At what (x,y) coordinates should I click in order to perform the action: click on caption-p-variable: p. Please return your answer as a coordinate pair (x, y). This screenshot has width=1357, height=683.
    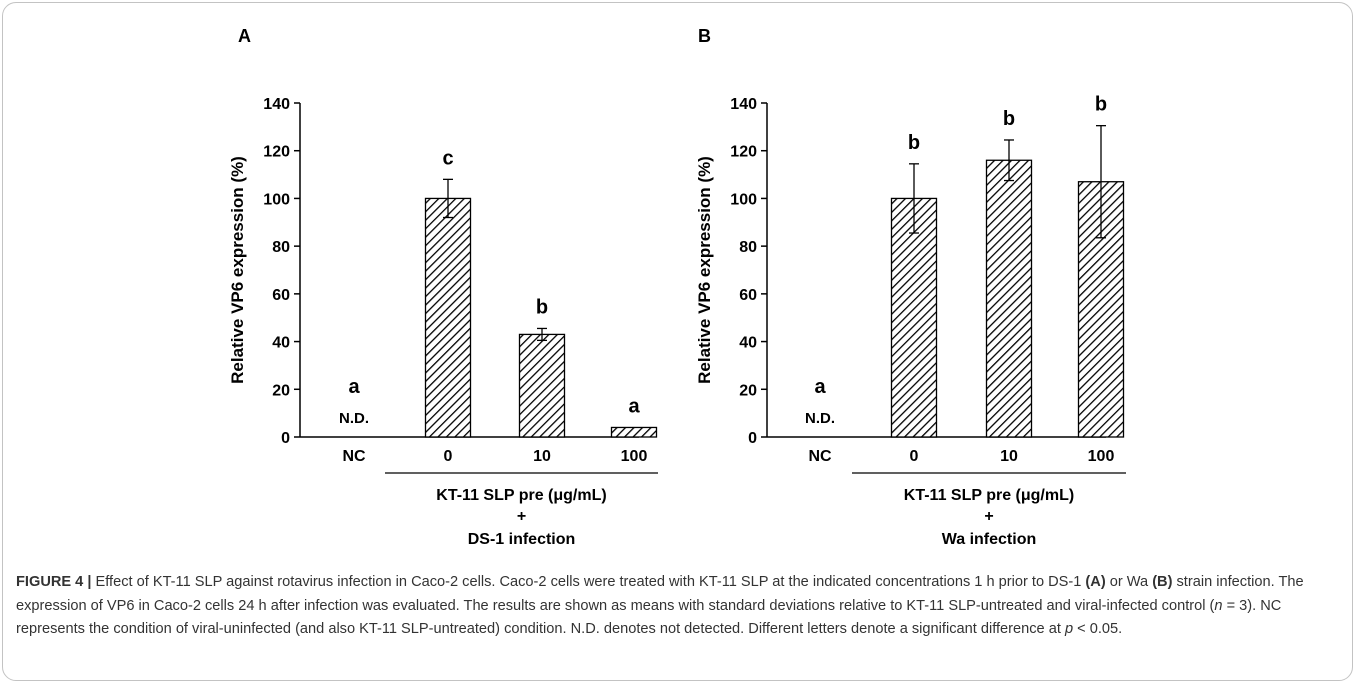
    Looking at the image, I should click on (1069, 629).